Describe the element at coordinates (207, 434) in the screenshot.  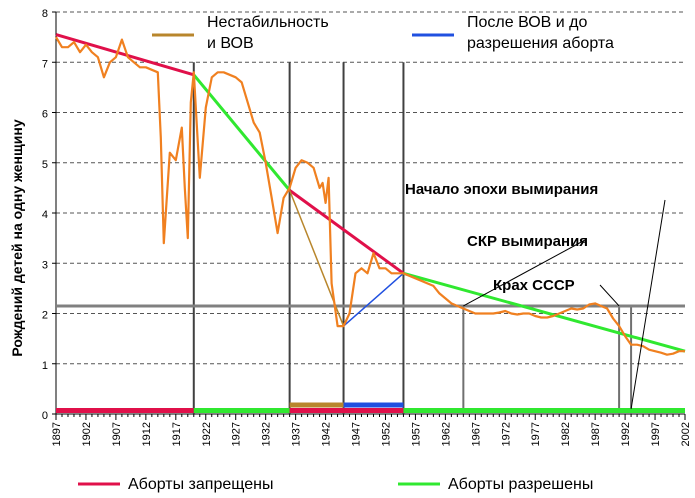
I see `x-tick-label: 1922` at that location.